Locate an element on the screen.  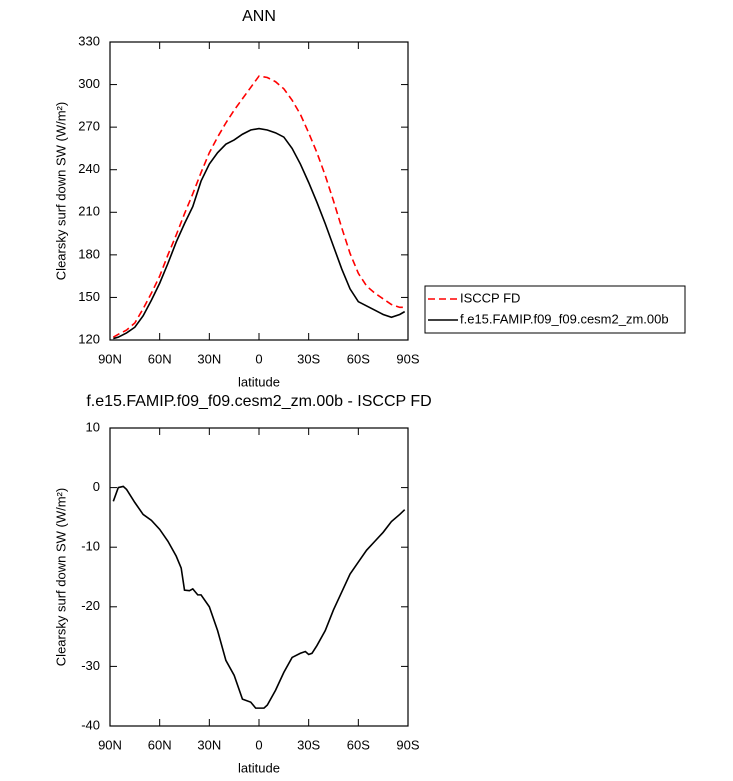
legend-label: f.e15.FAMIP.f09_f09.cesm2_zm.00b is located at coordinates (564, 318).